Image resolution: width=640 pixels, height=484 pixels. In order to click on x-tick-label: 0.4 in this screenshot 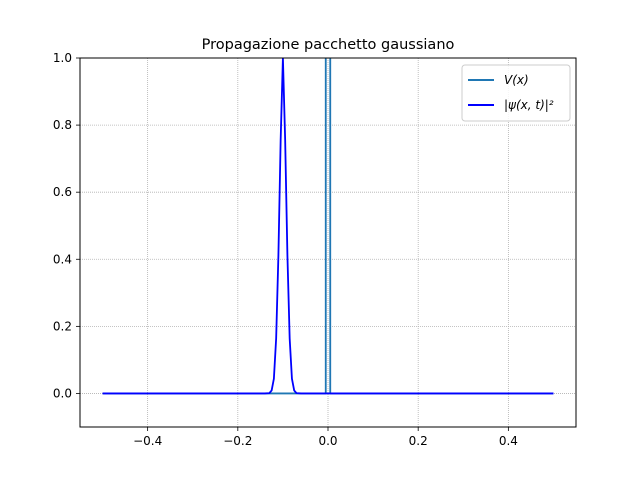, I will do `click(508, 441)`.